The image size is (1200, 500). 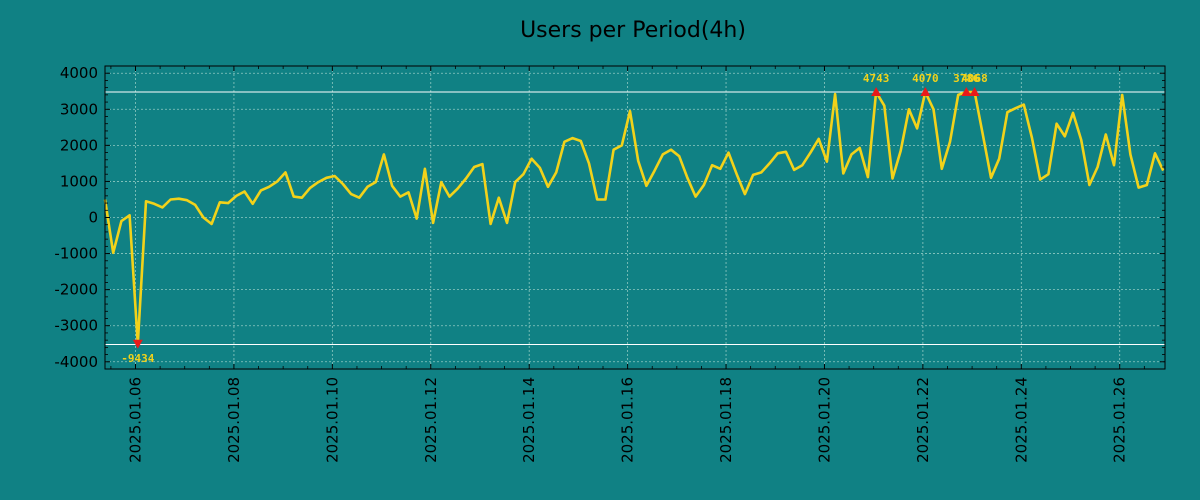 What do you see at coordinates (923, 420) in the screenshot?
I see `x-tick-label: 2025.01.22` at bounding box center [923, 420].